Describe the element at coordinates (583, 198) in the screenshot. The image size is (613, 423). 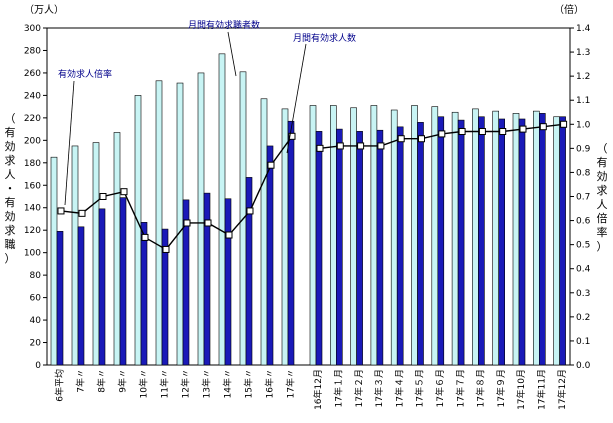
I see `right-tick-label: 0.7` at that location.